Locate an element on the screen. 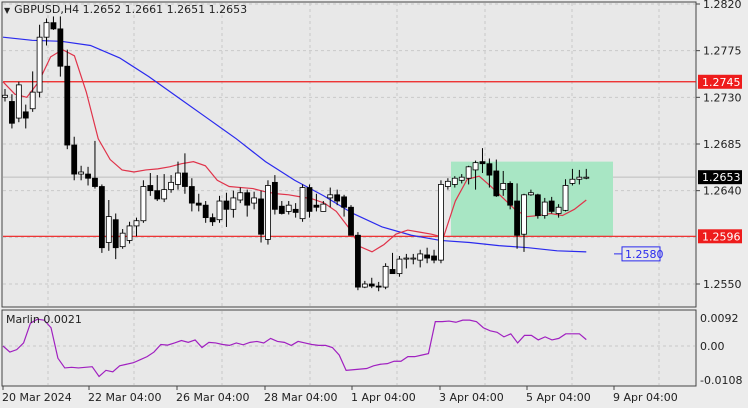  symbol-label: GBPUSD,H4 is located at coordinates (47, 9).